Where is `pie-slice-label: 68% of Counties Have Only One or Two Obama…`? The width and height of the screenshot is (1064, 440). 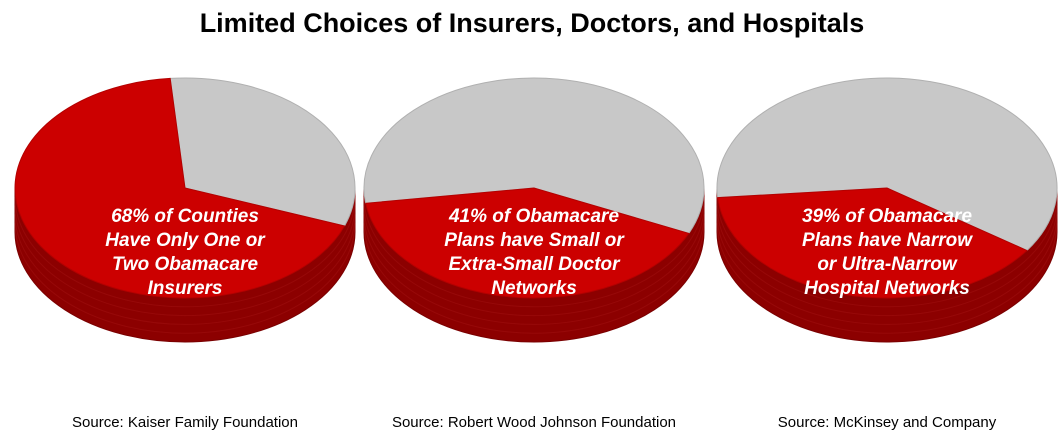 pie-slice-label: 68% of Counties Have Only One or Two Obama… is located at coordinates (185, 252).